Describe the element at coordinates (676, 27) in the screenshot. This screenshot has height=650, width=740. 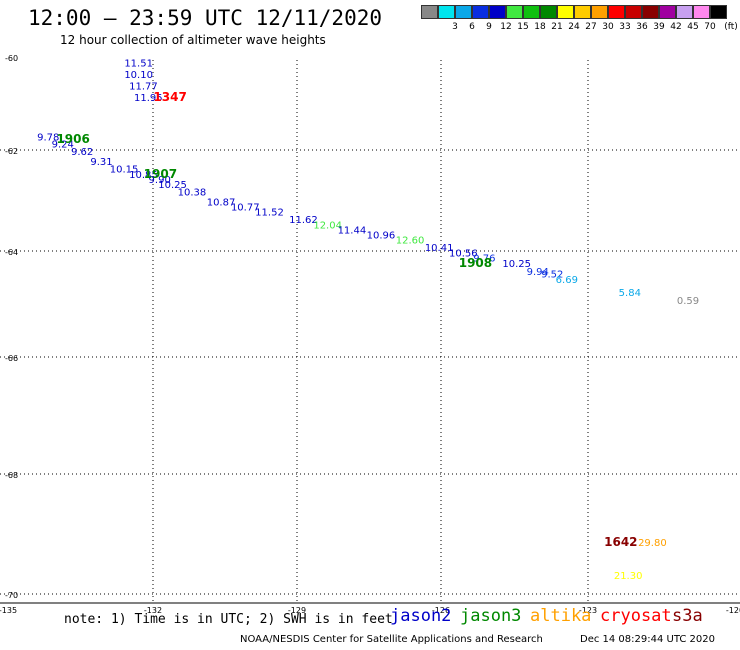
I see `legend-tick-label: 42` at that location.